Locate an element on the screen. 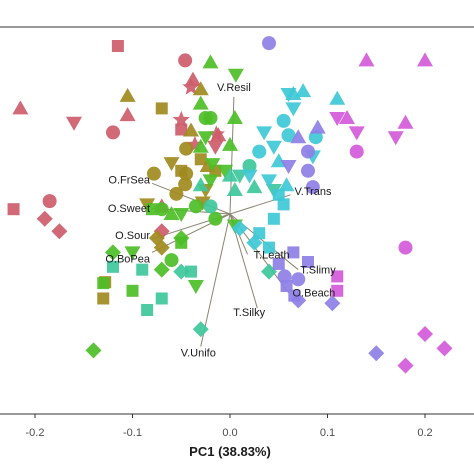 Image resolution: width=474 pixels, height=474 pixels. loading-label: O.FrSea is located at coordinates (129, 180).